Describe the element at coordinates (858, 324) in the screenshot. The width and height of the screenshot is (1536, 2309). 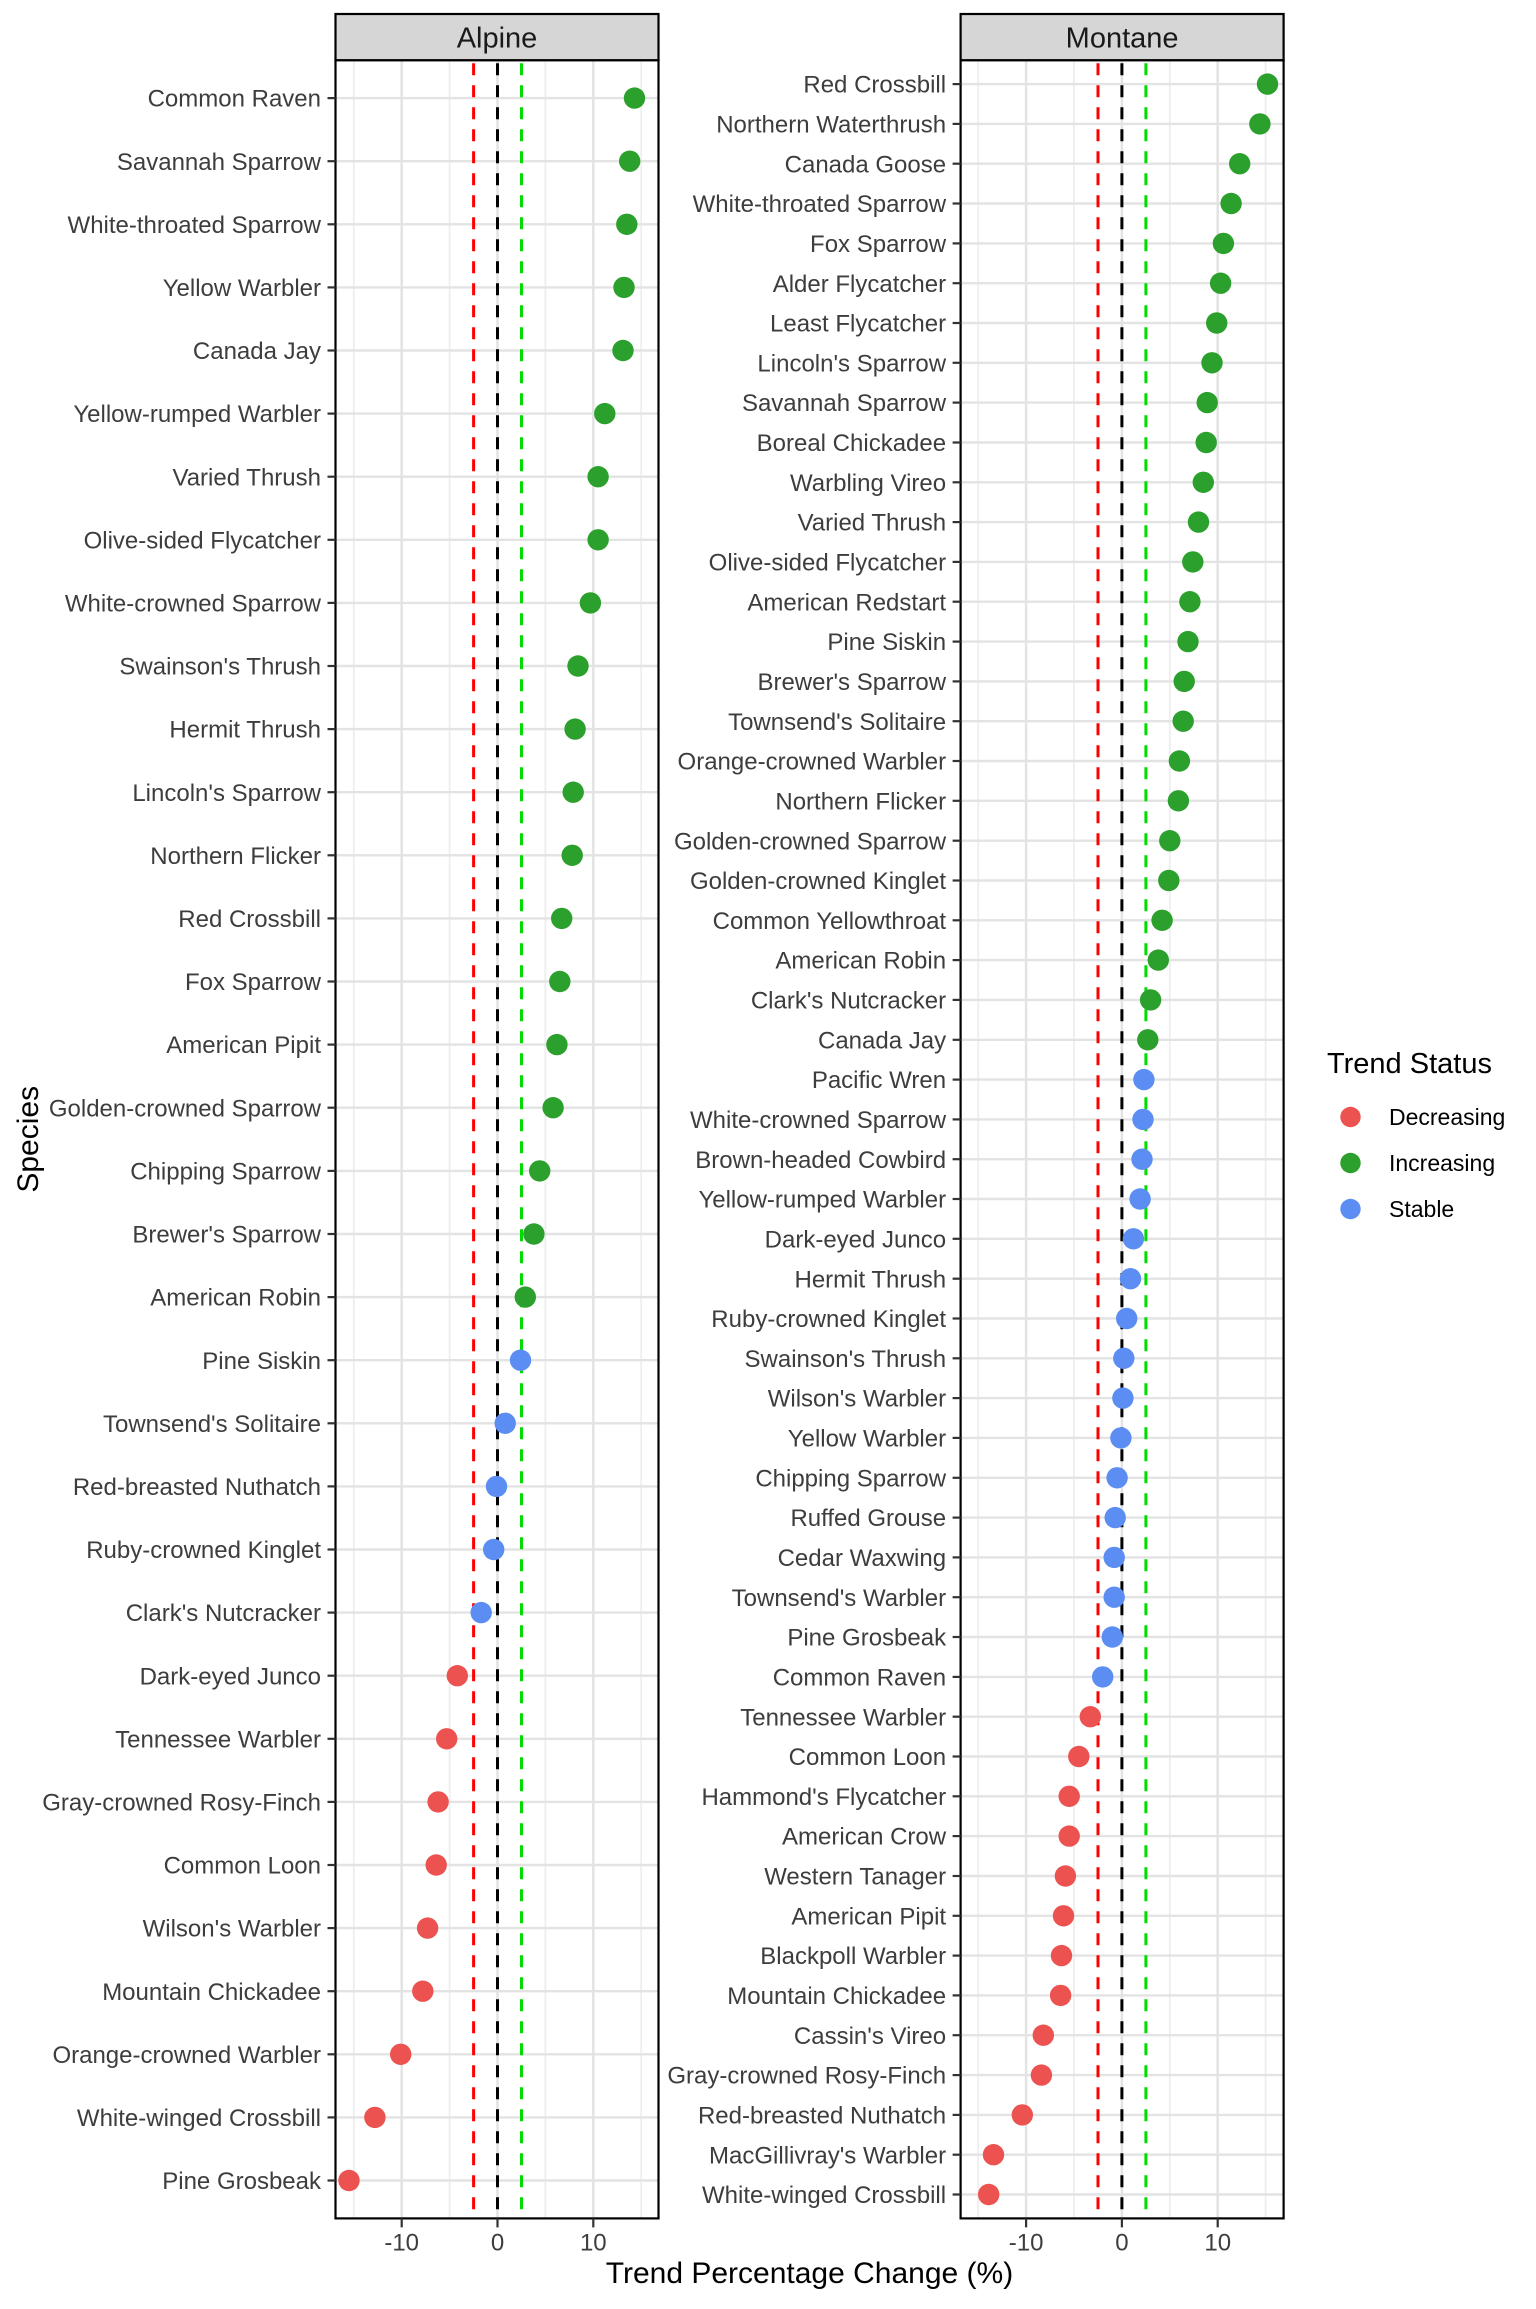
I see `svg-text: Least Flycatcher` at that location.